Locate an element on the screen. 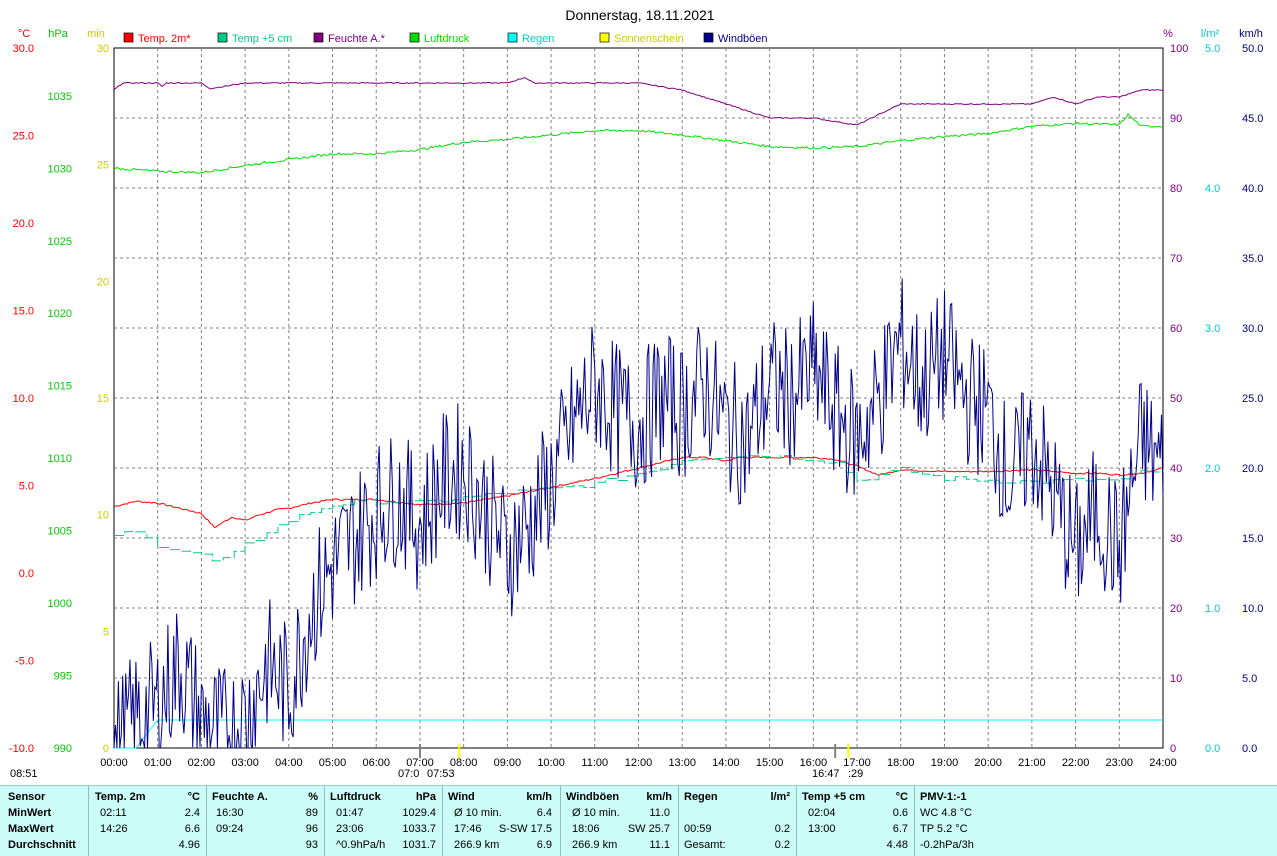 This screenshot has height=856, width=1277. temp-tick-label: 0.0 is located at coordinates (26, 574).